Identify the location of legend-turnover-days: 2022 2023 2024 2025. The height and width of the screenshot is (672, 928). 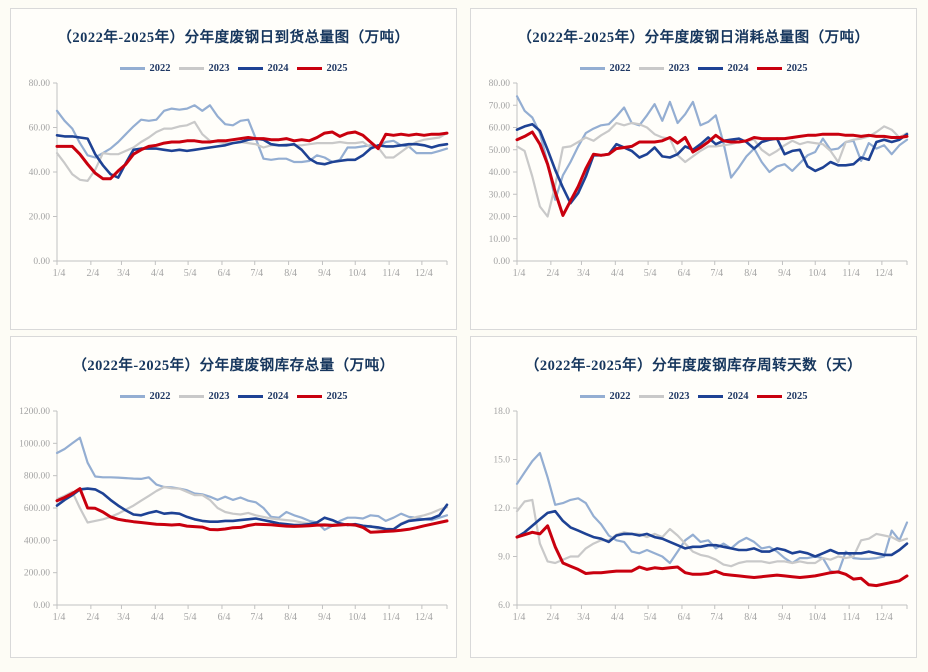
(693, 396).